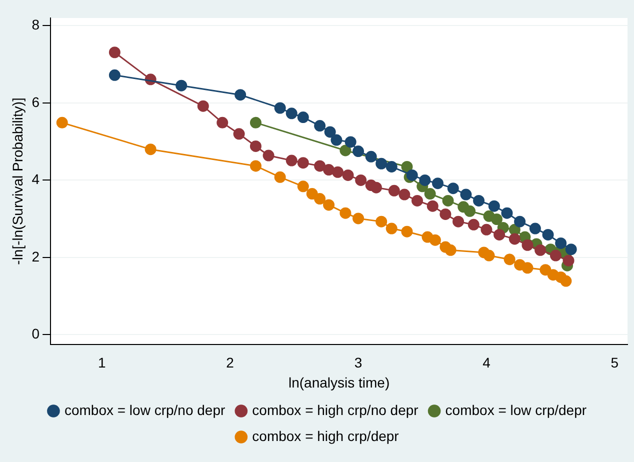 Image resolution: width=634 pixels, height=462 pixels. What do you see at coordinates (335, 410) in the screenshot?
I see `legend-label: combox = high crp/no depr` at bounding box center [335, 410].